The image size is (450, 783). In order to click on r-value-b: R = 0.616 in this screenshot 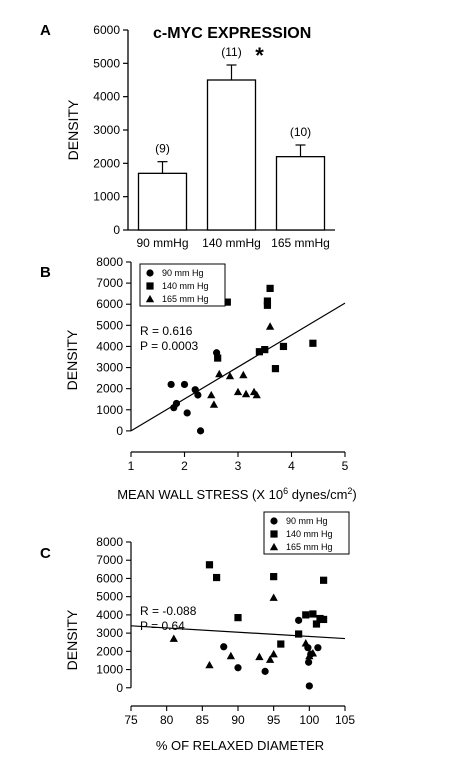, I will do `click(166, 331)`.